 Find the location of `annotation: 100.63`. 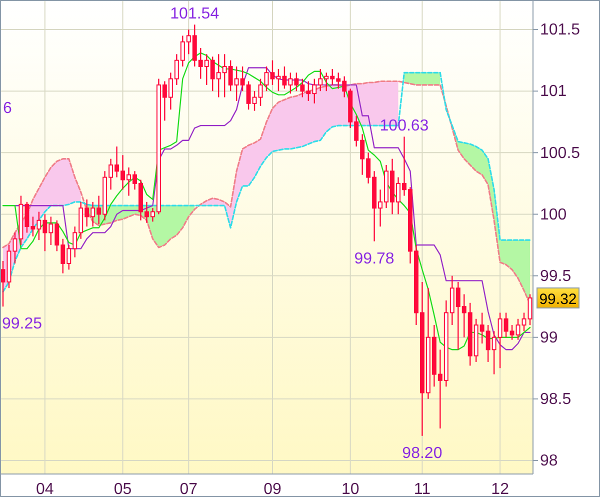

annotation: 100.63 is located at coordinates (404, 126).